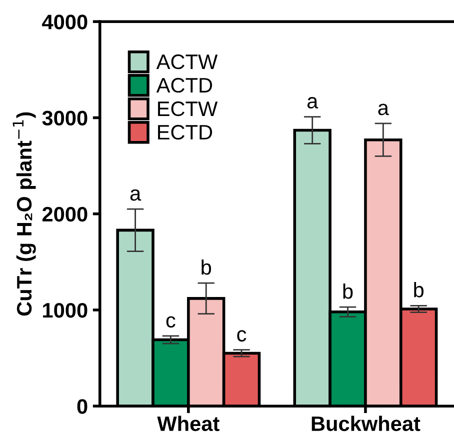 The width and height of the screenshot is (454, 432). I want to click on y-tick-label: 4000, so click(65, 22).